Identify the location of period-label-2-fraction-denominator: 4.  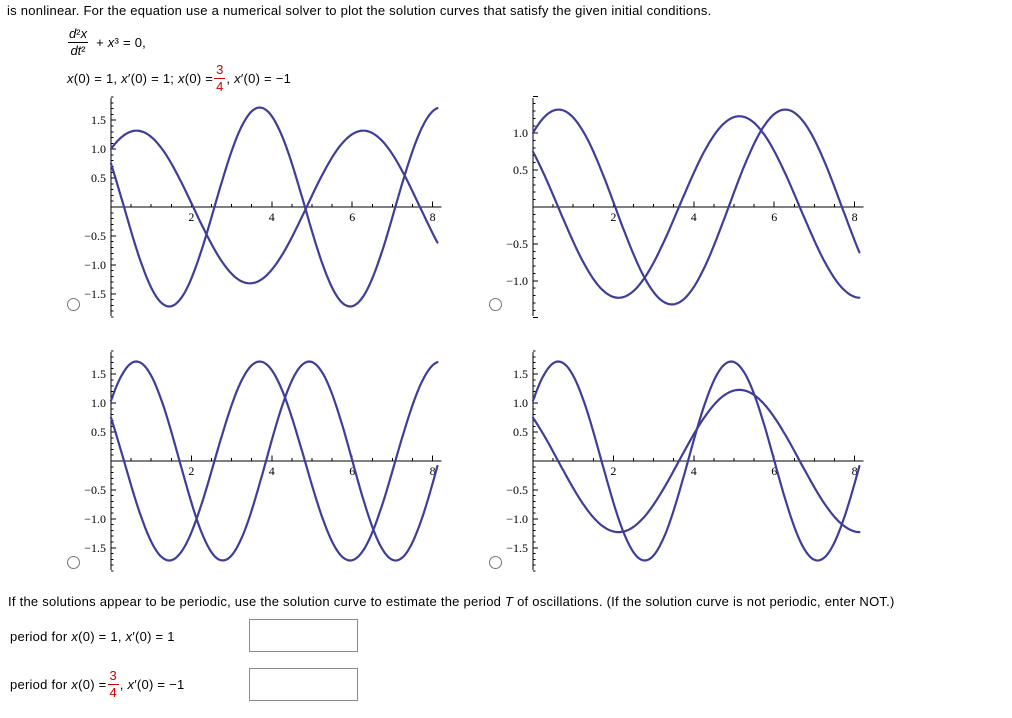
(113, 691).